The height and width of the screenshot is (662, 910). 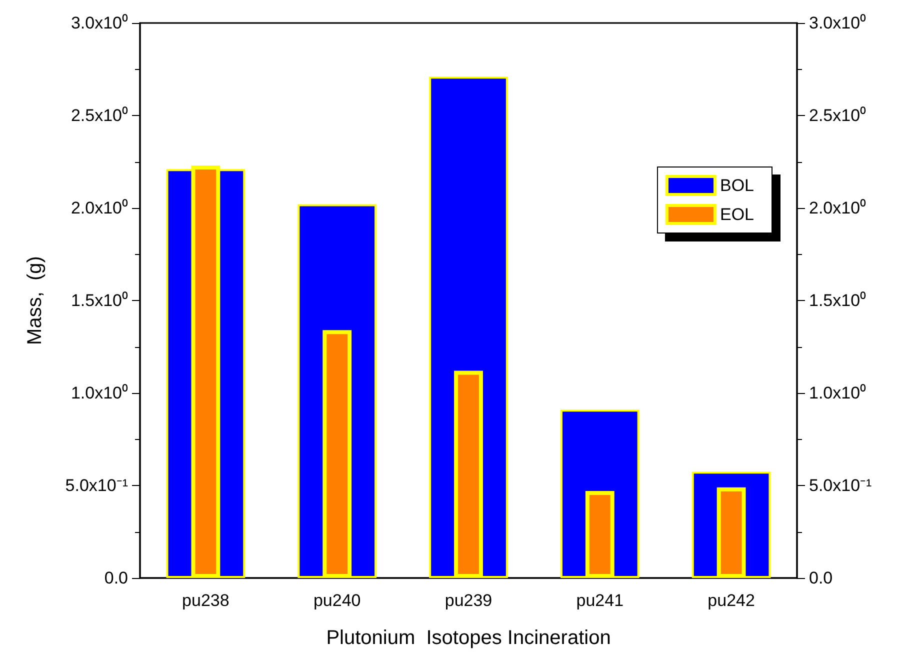 What do you see at coordinates (737, 185) in the screenshot?
I see `legend-label: BOL` at bounding box center [737, 185].